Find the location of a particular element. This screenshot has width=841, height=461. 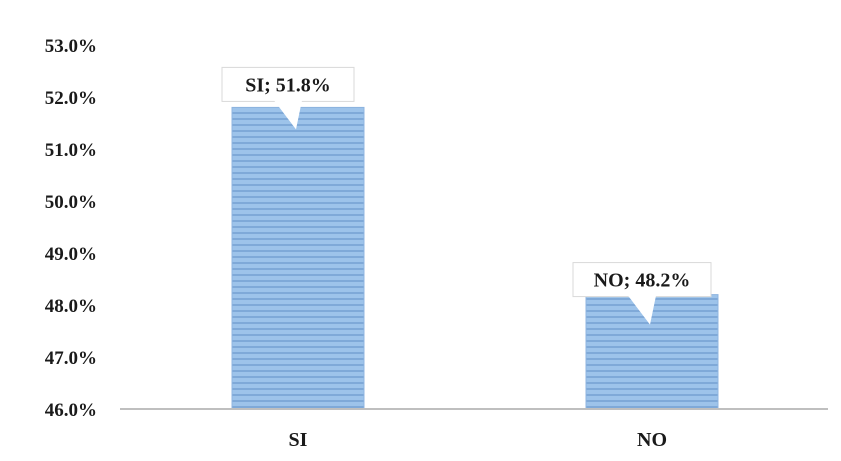

x-tick-label: SI is located at coordinates (298, 440).